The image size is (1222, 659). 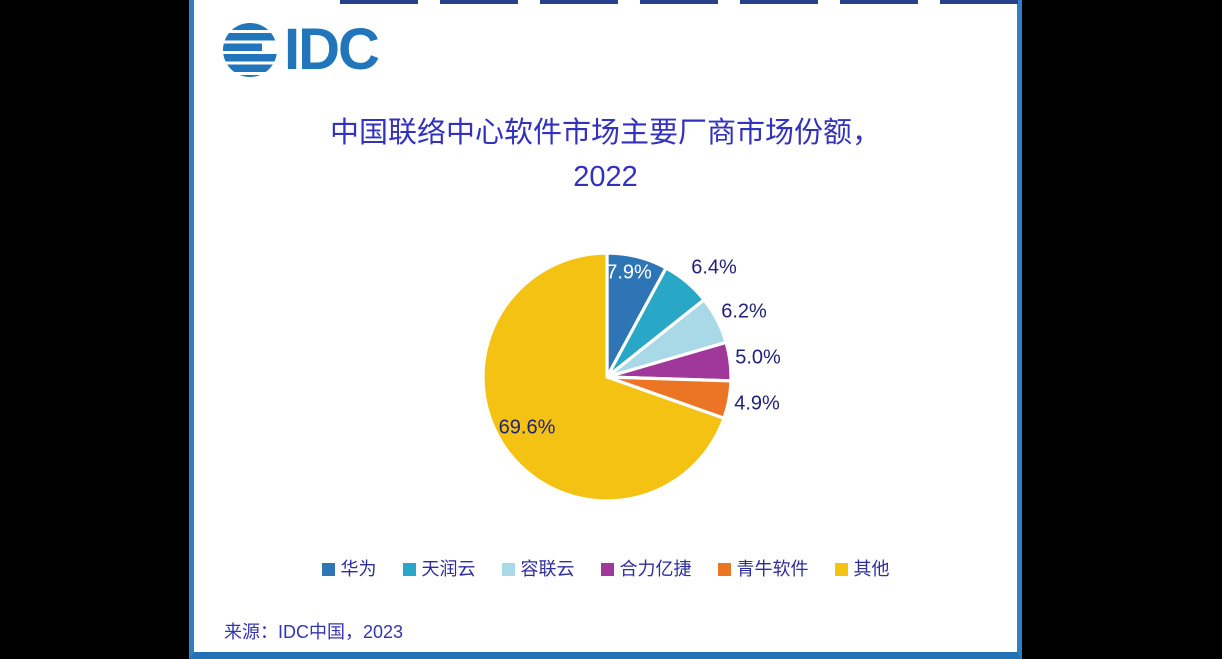 I want to click on legend-item-1: 华为, so click(x=349, y=569).